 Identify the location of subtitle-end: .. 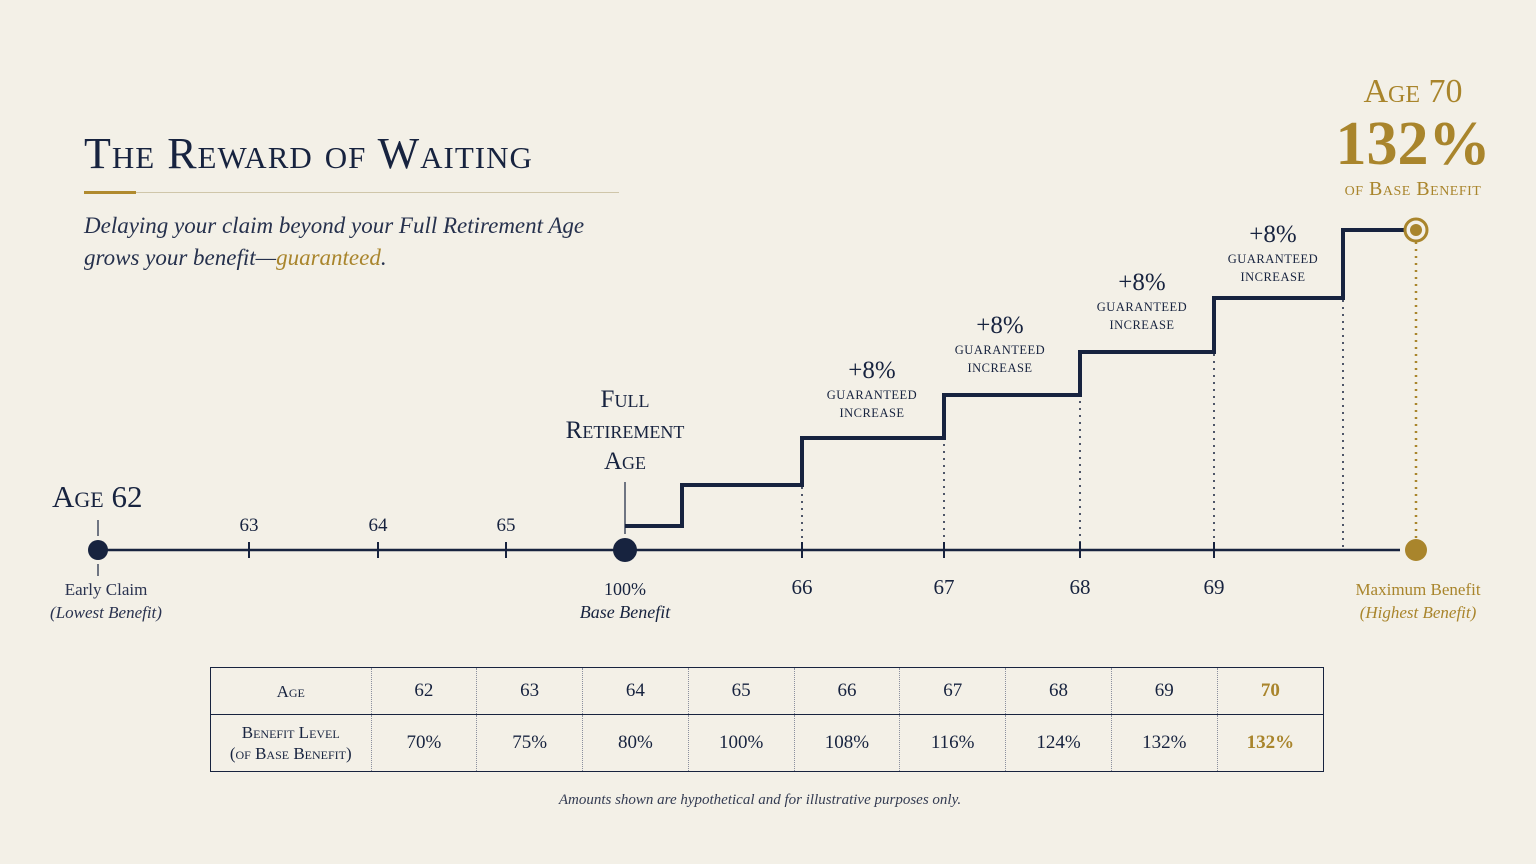
(383, 257).